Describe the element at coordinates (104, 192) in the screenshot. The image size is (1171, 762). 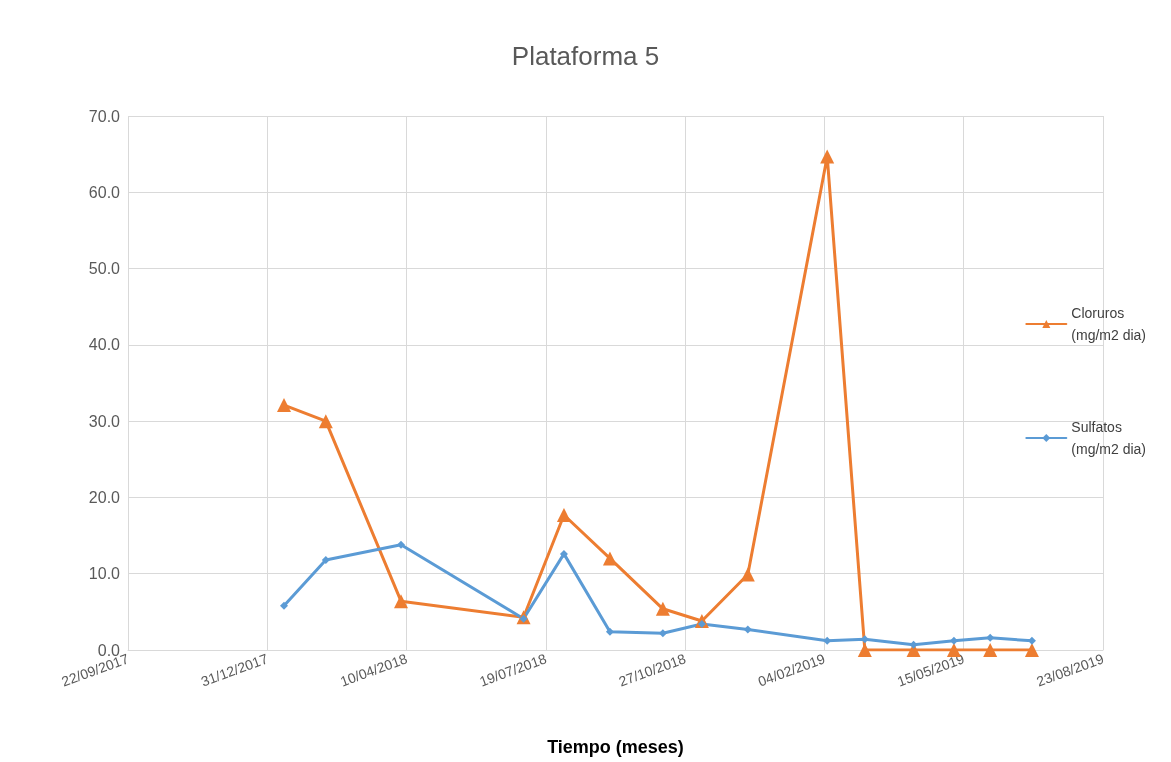
I see `y-tick-label: 60.0` at that location.